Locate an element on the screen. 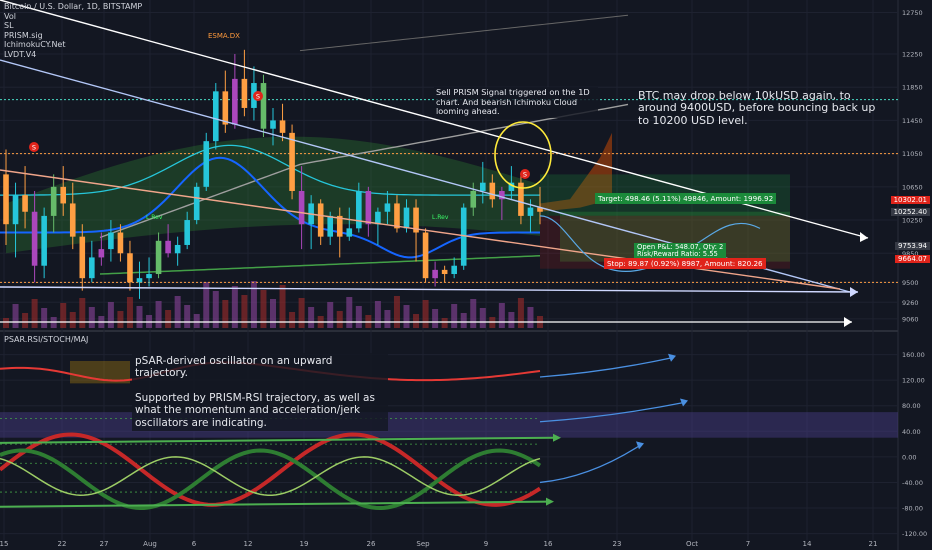 This screenshot has width=932, height=550. rsi-ribbon-red is located at coordinates (271, 469).